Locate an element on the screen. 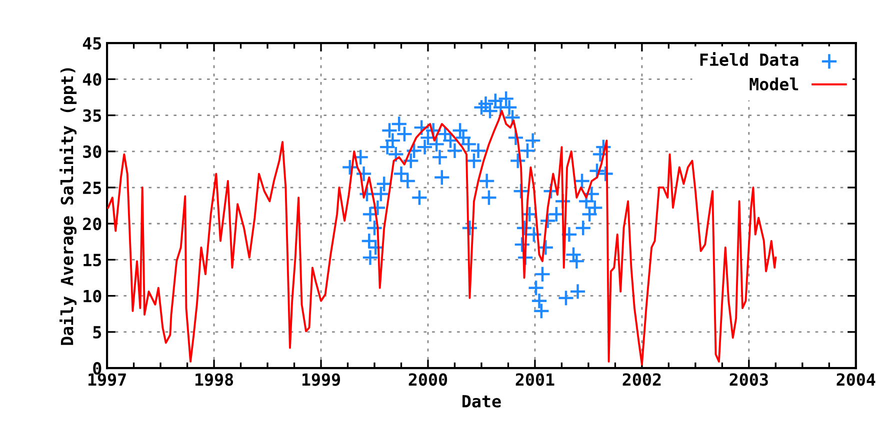  legend-label: Field Data is located at coordinates (749, 59).